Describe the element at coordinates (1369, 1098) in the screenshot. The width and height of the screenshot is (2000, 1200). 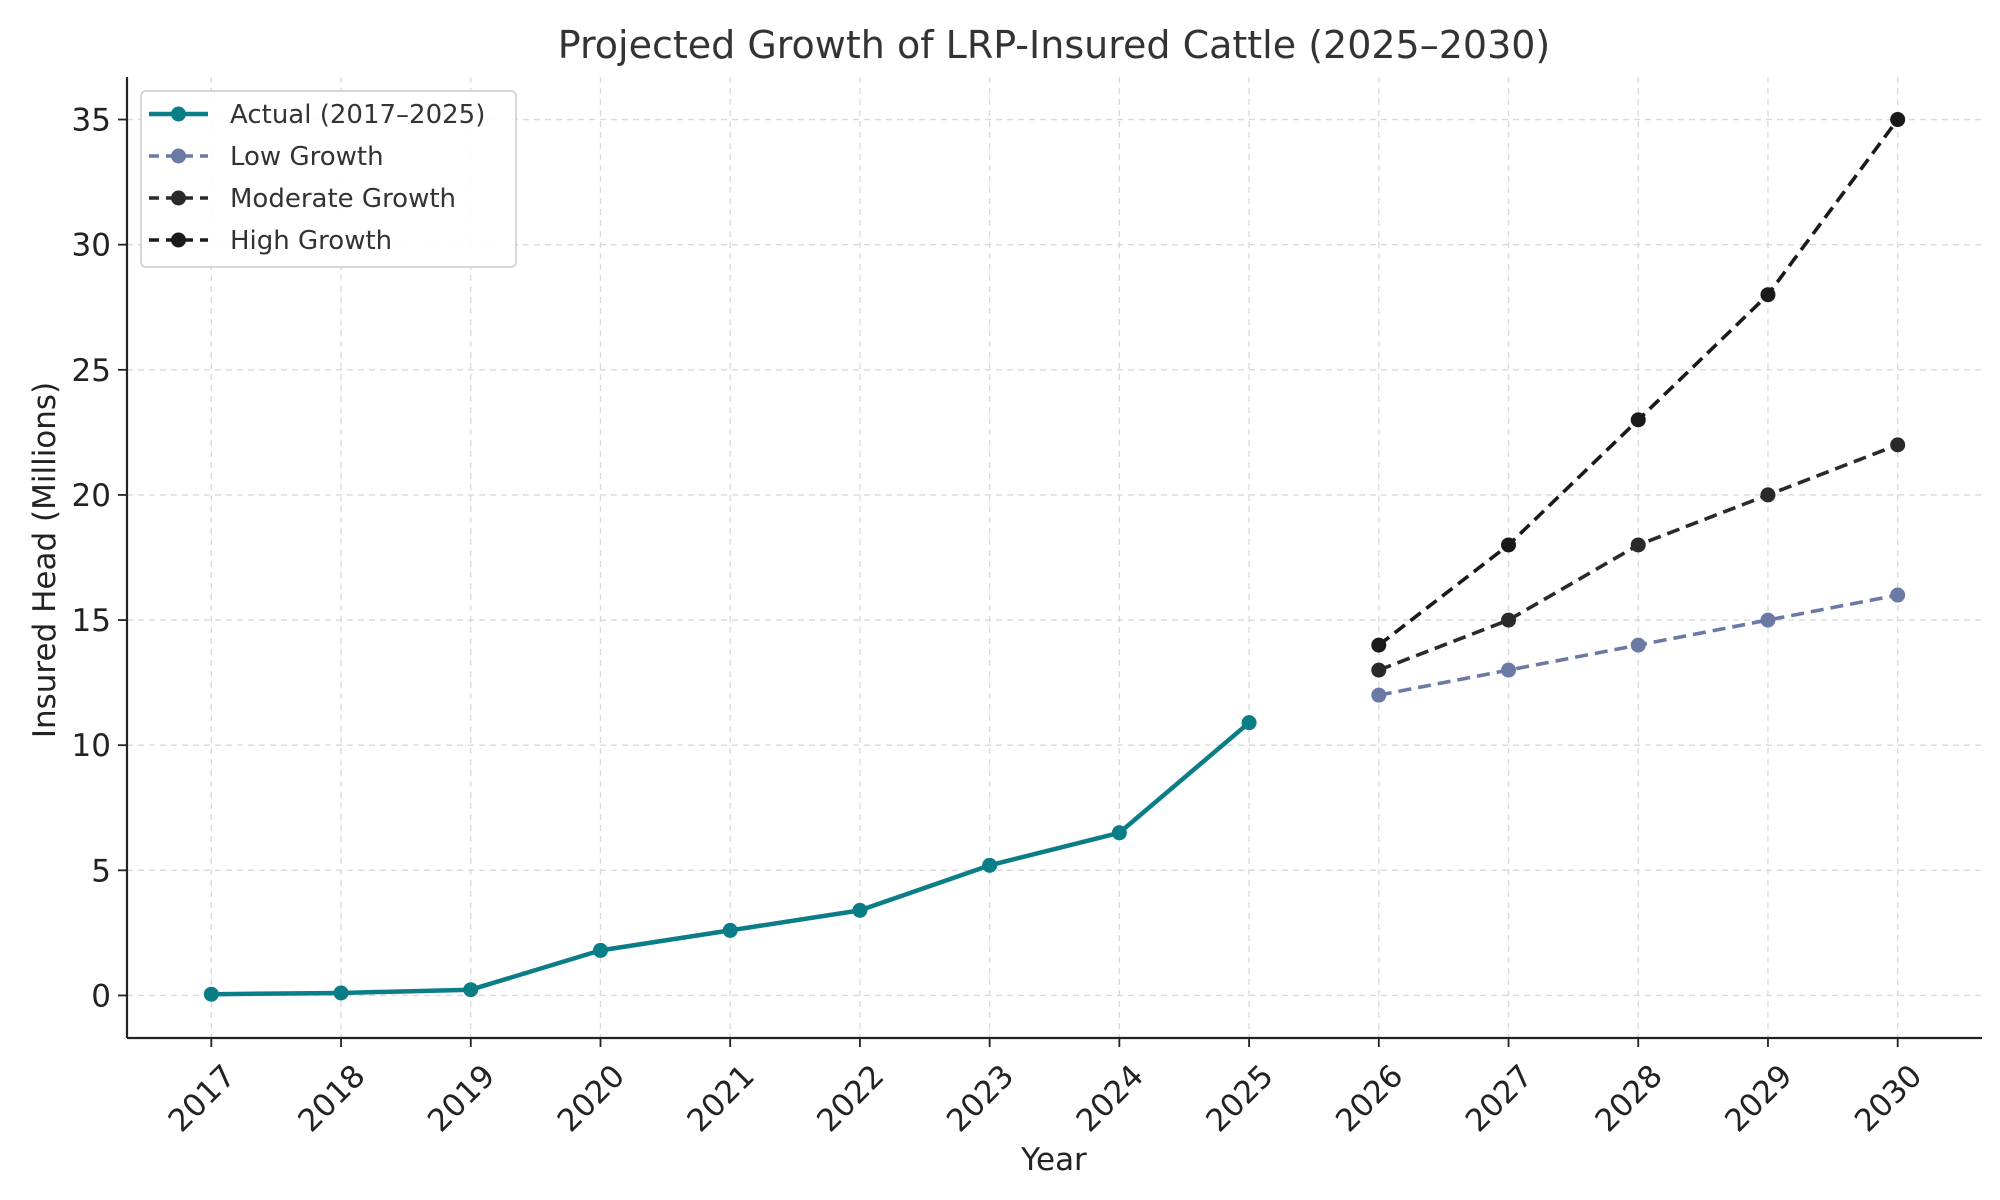
I see `x-tick-label: 2026` at that location.